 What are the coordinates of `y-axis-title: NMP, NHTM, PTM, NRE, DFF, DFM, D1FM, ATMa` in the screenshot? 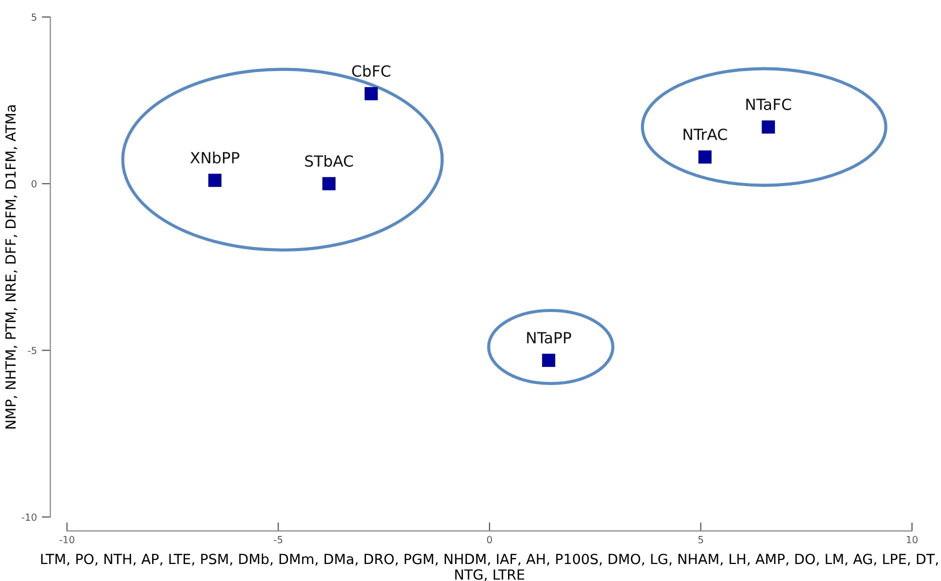 It's located at (11, 267).